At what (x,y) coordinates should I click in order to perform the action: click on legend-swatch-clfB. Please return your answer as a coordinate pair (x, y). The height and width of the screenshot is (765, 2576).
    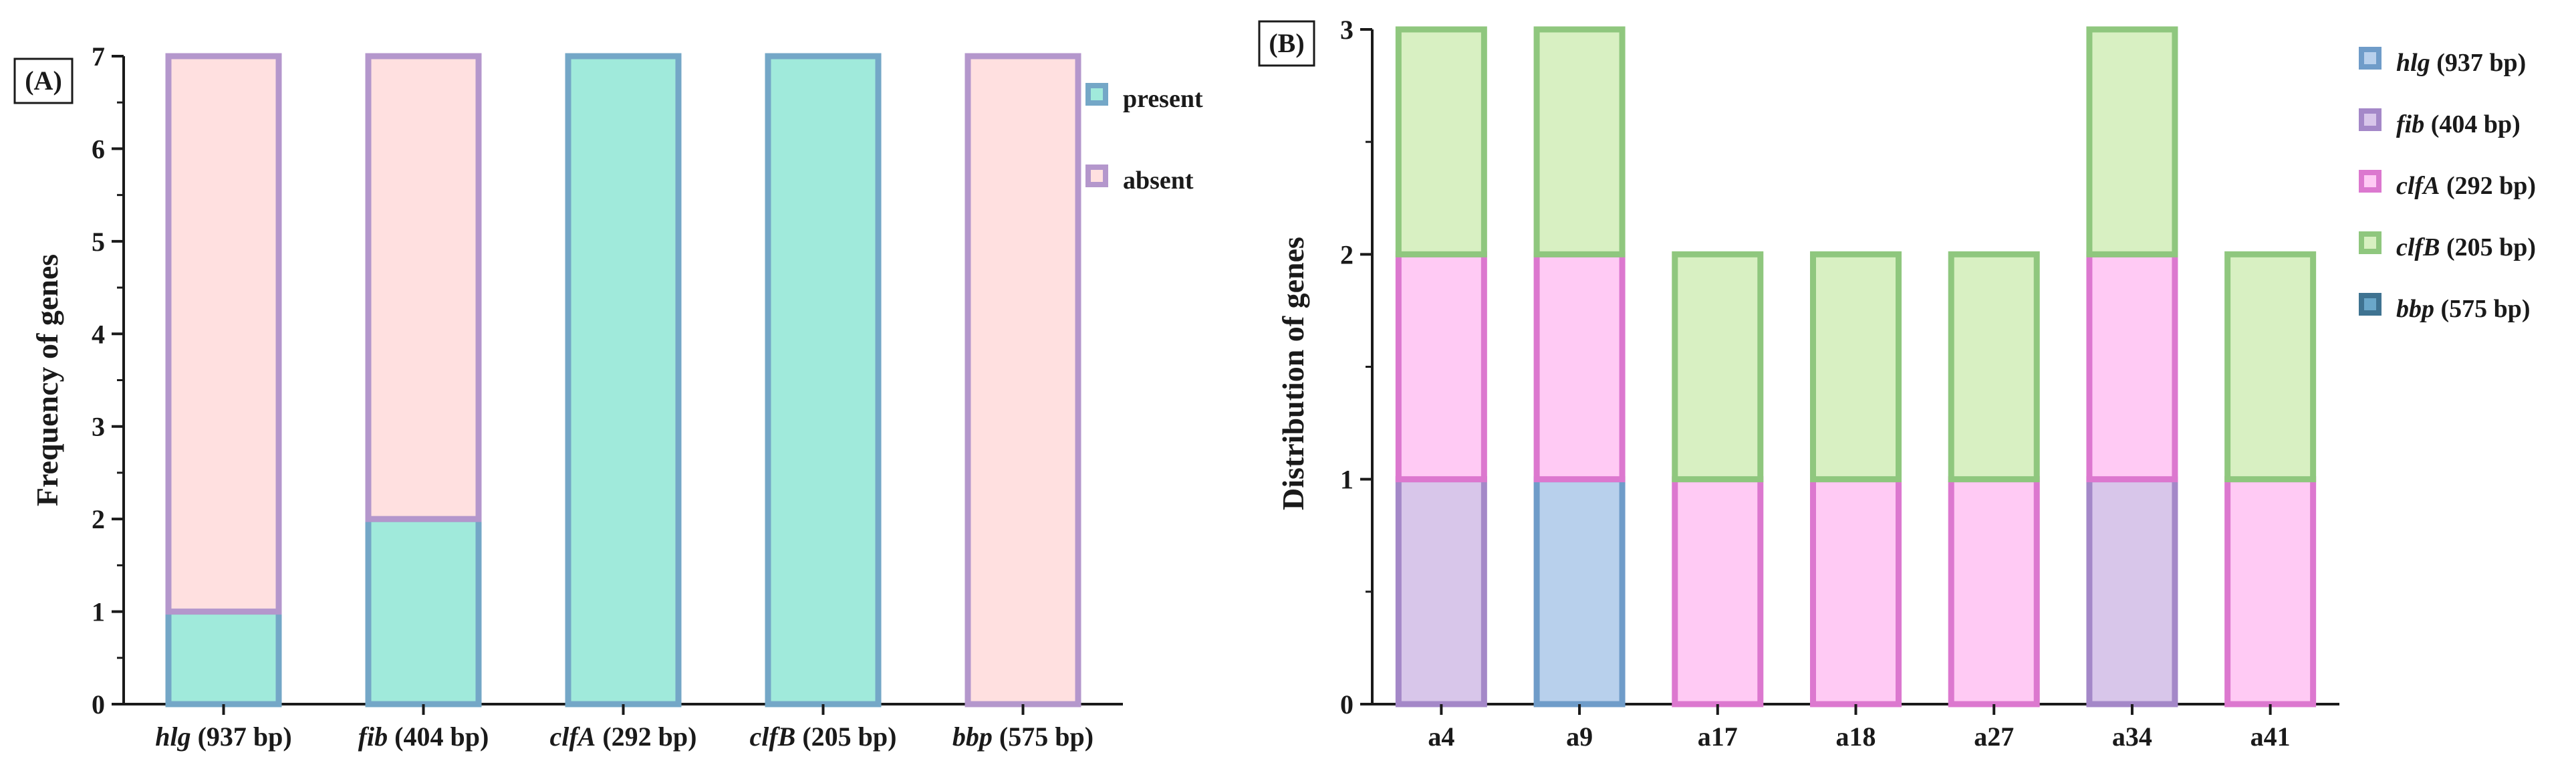
    Looking at the image, I should click on (2370, 243).